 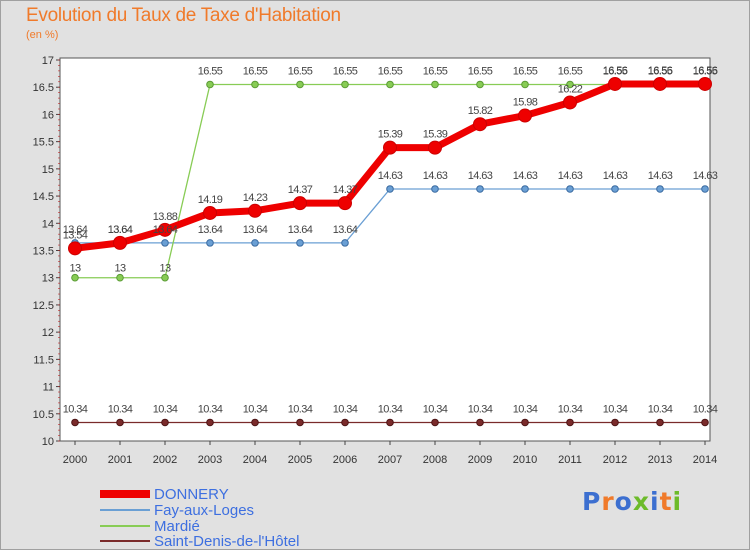 I want to click on legend-item: Fay-aux-Loges, so click(x=177, y=510).